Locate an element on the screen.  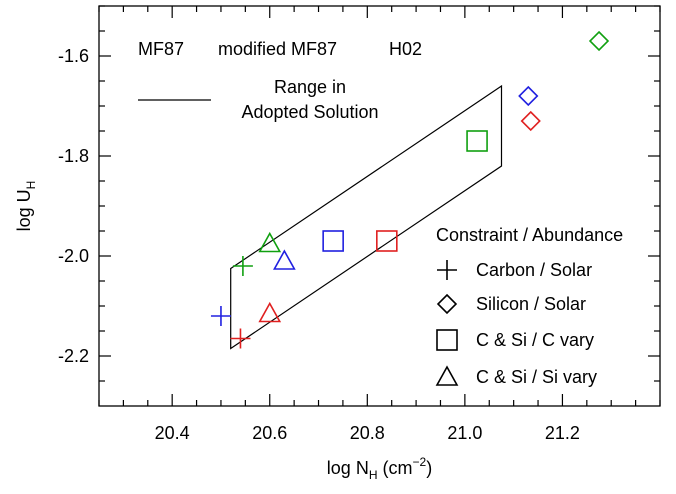
legend-square-icon is located at coordinates (447, 340).